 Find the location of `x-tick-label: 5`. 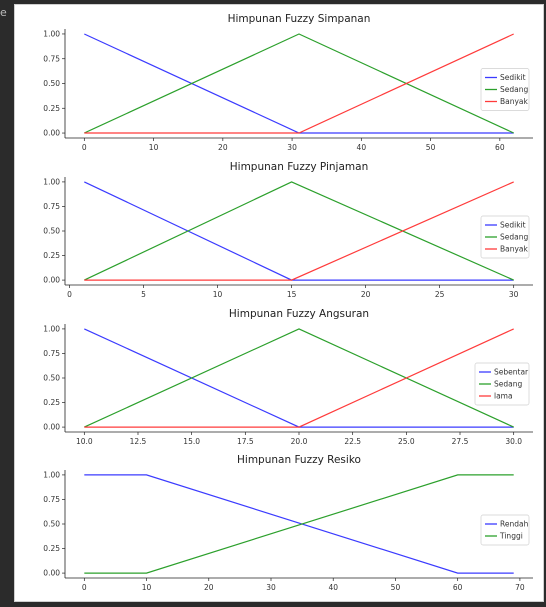

x-tick-label: 5 is located at coordinates (143, 294).